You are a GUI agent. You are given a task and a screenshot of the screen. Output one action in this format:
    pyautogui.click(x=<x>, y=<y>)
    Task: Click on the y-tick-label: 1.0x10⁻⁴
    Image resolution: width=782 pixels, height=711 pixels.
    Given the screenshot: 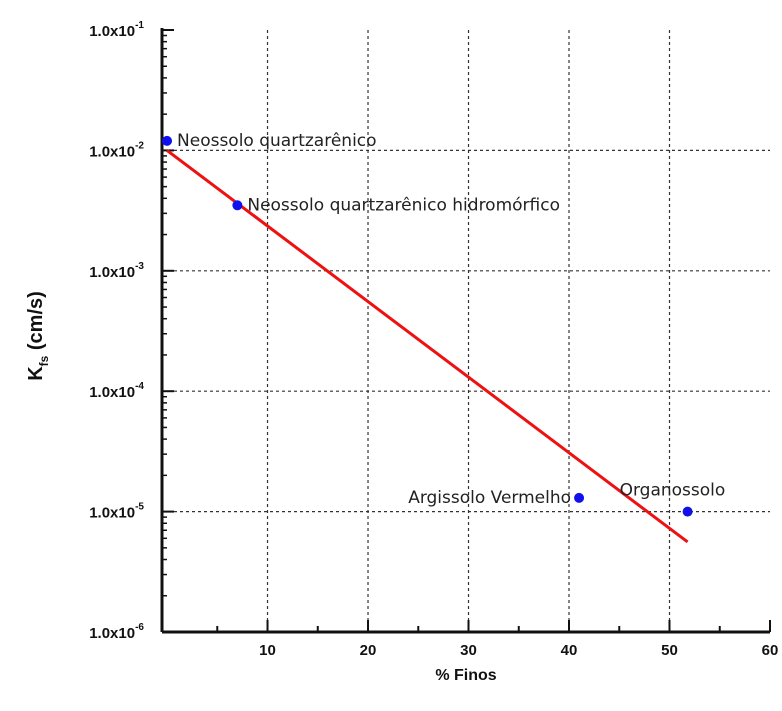 What is the action you would take?
    pyautogui.click(x=116, y=391)
    